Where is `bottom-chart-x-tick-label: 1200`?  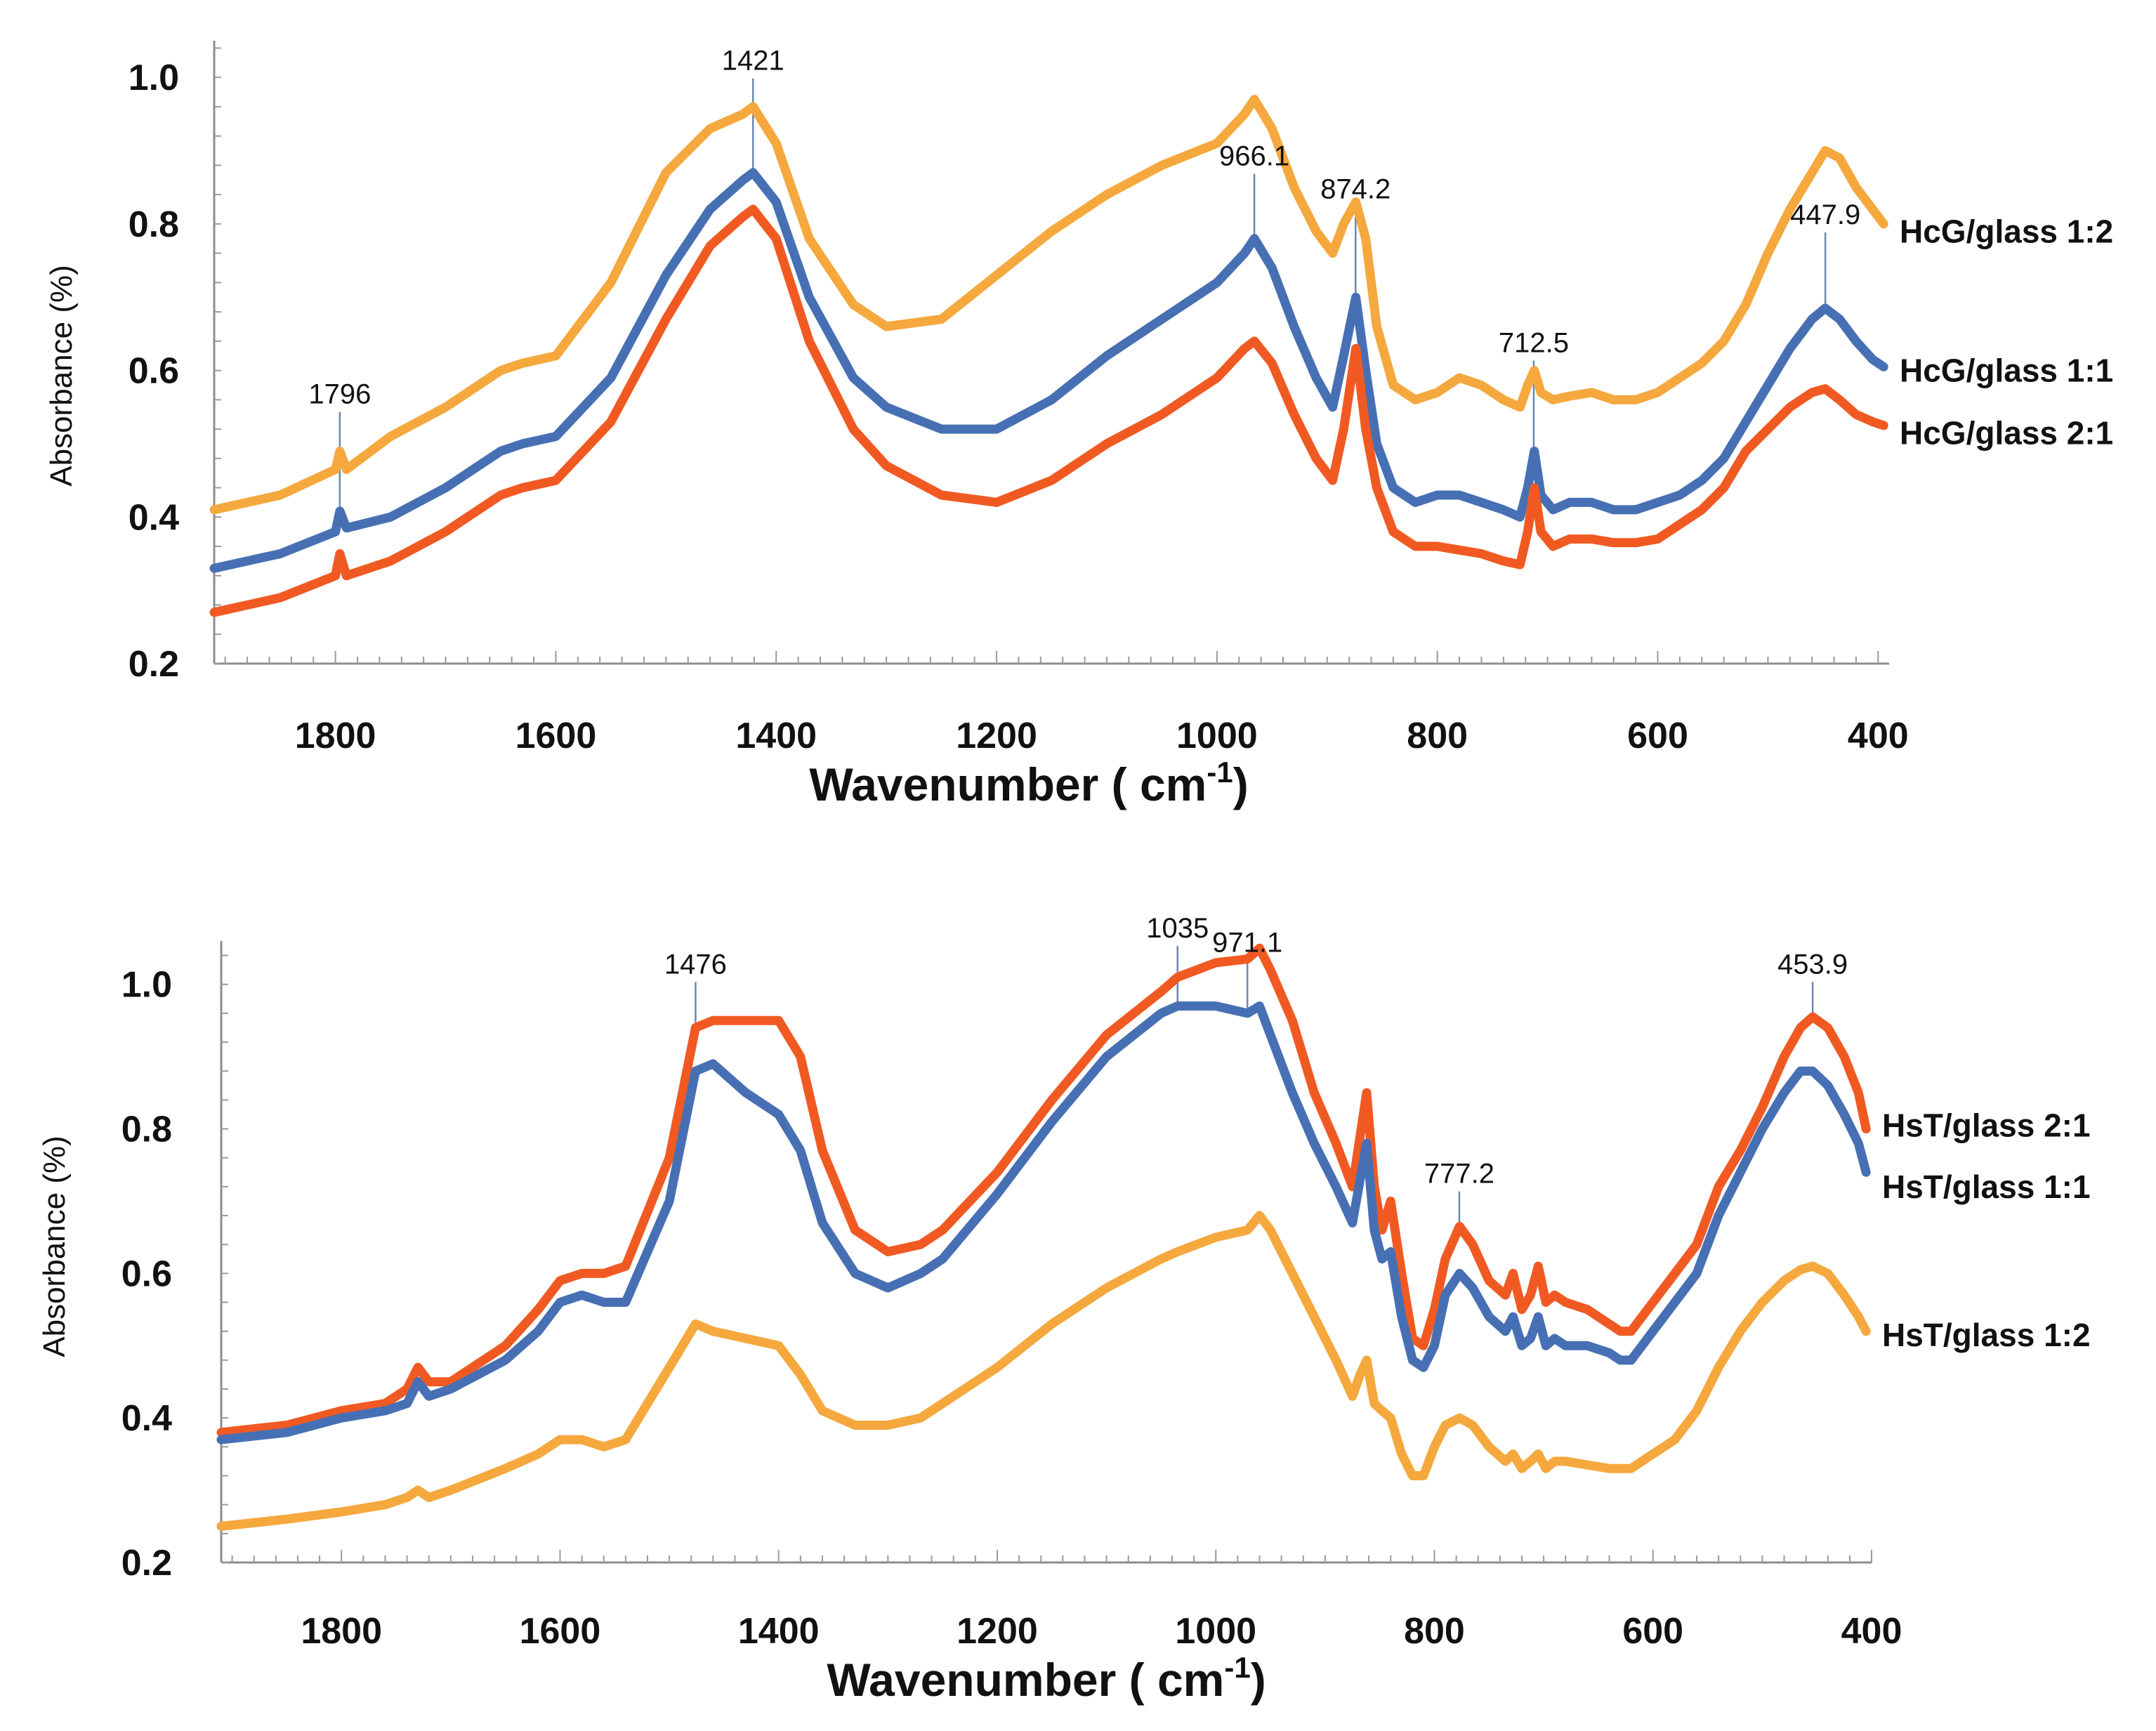 bottom-chart-x-tick-label: 1200 is located at coordinates (997, 1631).